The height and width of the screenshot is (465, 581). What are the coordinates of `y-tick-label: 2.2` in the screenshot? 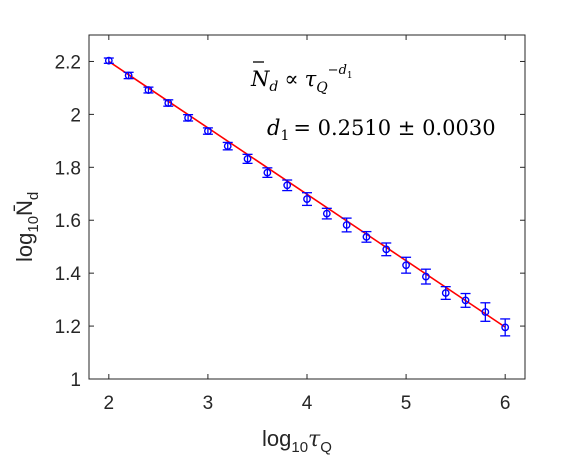 It's located at (68, 62).